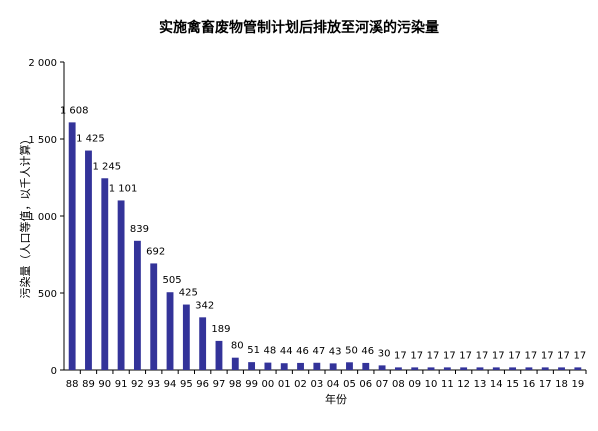  Describe the element at coordinates (42, 217) in the screenshot. I see `y-tick-label: 1 000` at that location.